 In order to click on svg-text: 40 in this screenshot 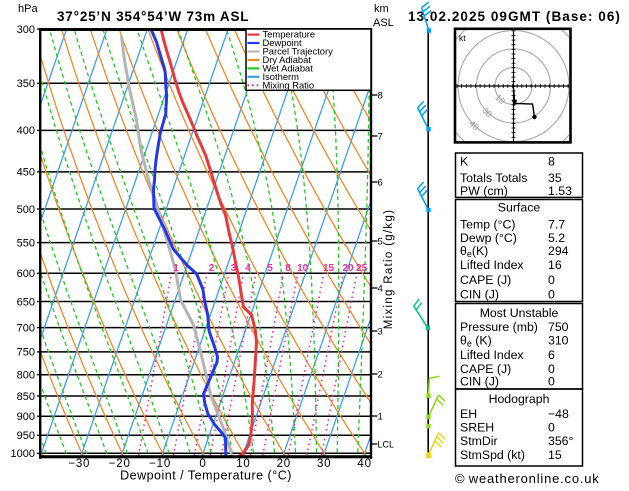, I will do `click(364, 464)`.